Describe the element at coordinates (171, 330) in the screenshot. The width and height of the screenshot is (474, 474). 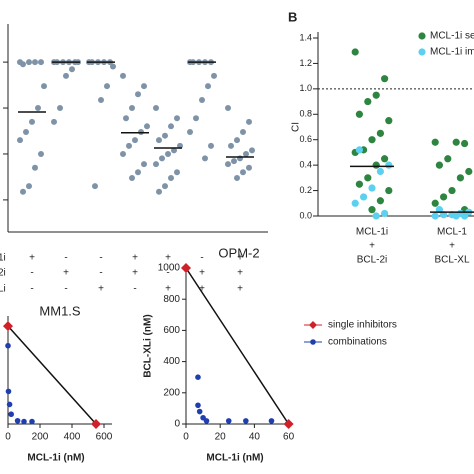
I see `y-tick-label: 600` at that location.